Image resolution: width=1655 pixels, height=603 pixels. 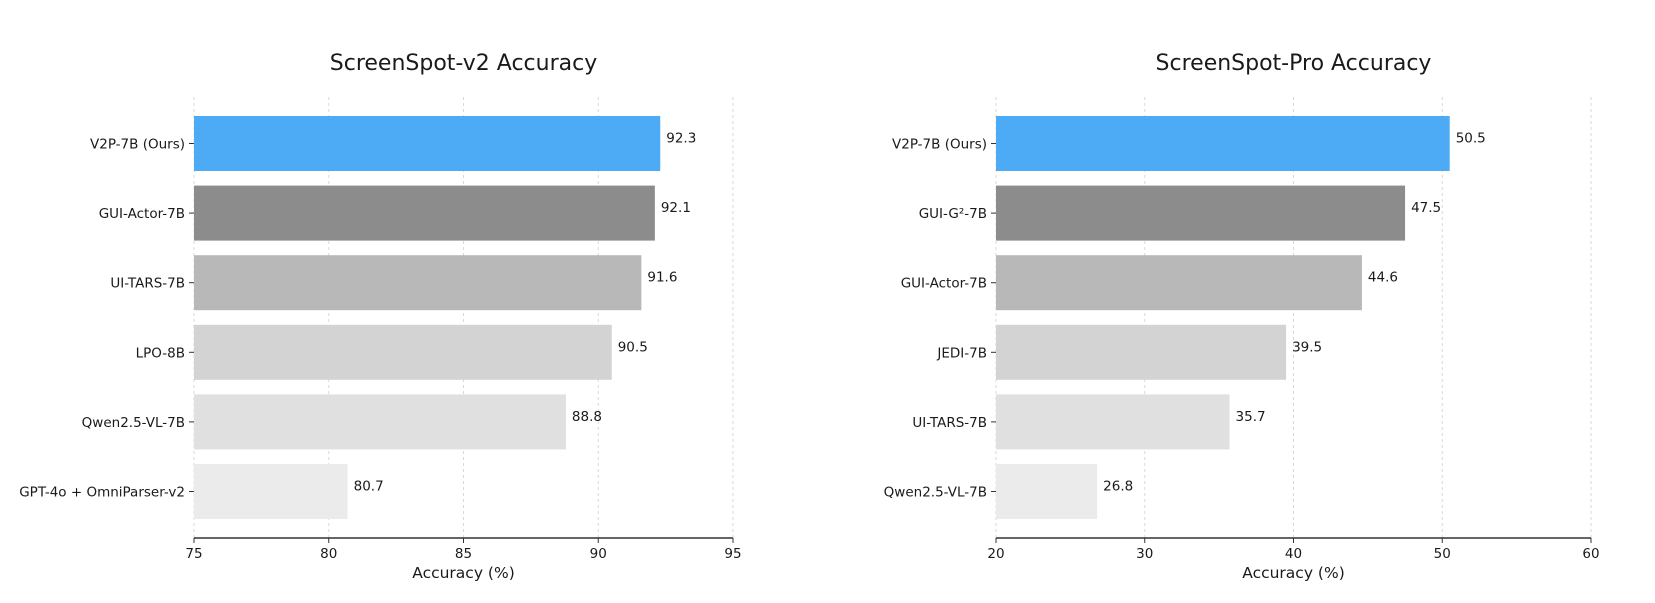 What do you see at coordinates (1471, 139) in the screenshot?
I see `value-label: 50.5` at bounding box center [1471, 139].